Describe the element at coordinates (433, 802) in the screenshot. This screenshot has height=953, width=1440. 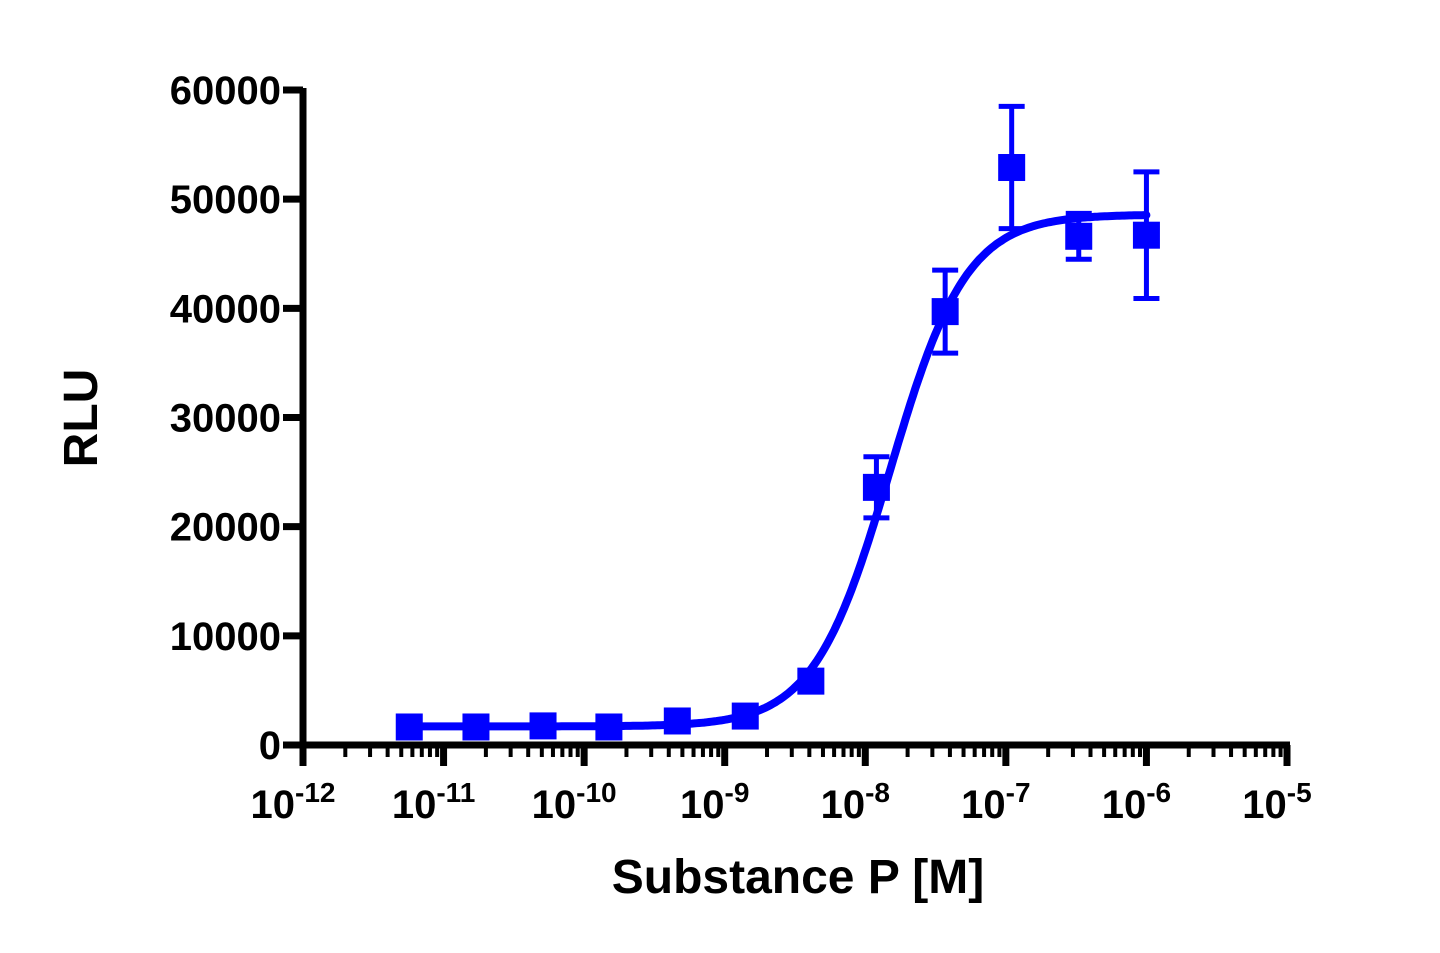
I see `x-tick-label: 10⁻¹¹` at that location.